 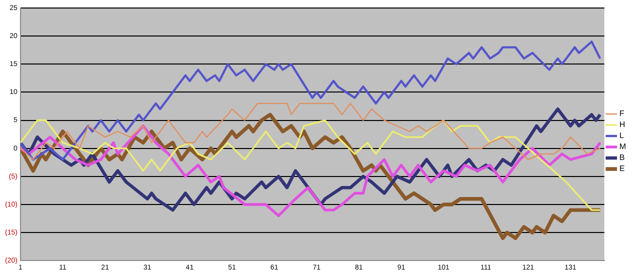 What do you see at coordinates (622, 157) in the screenshot?
I see `legend-label: B` at bounding box center [622, 157].